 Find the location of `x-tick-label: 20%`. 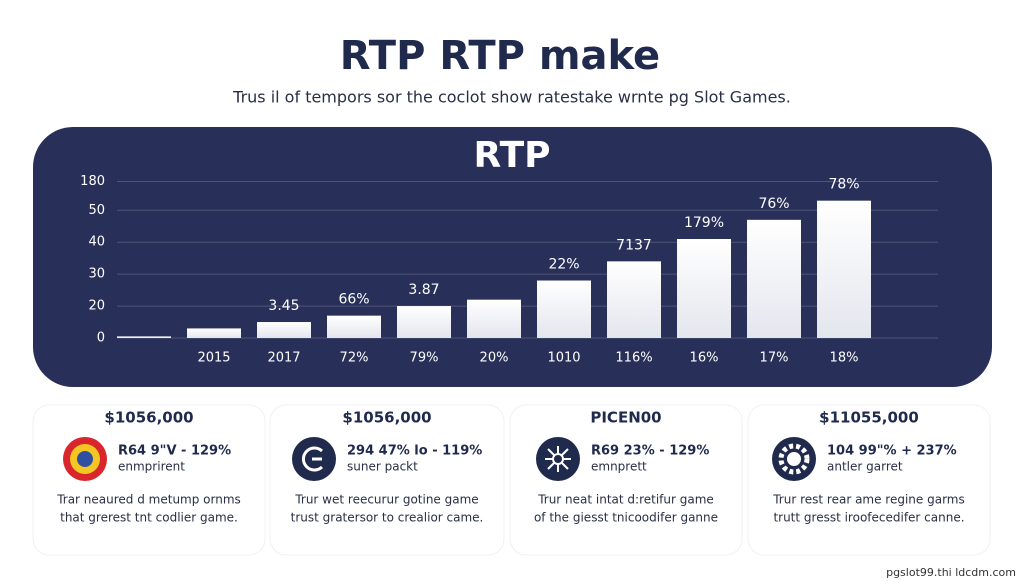

x-tick-label: 20% is located at coordinates (494, 358).